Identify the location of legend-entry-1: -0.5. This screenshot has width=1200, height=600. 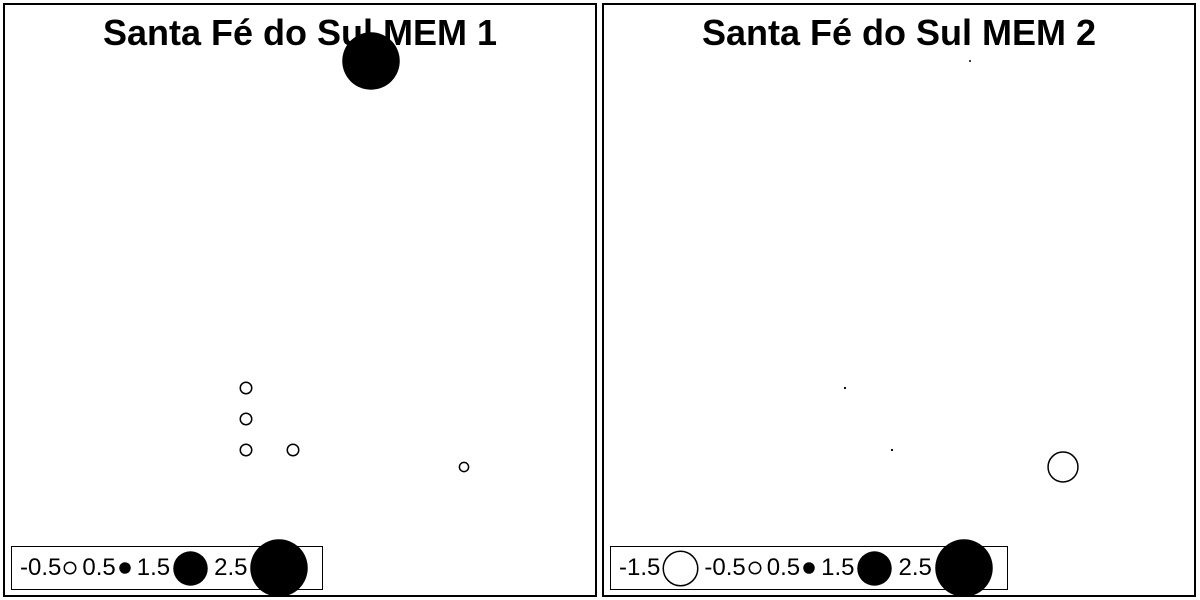
(49, 568).